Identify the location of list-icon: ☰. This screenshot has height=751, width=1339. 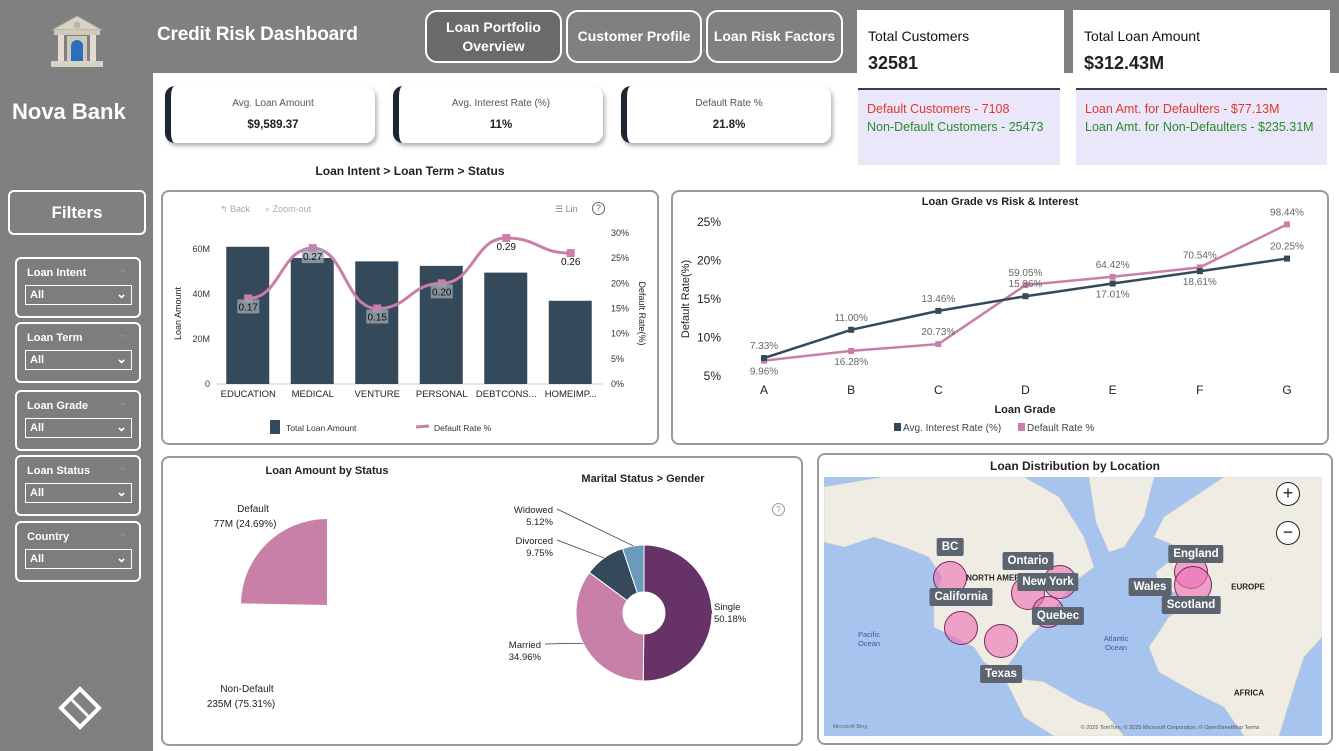
(559, 209).